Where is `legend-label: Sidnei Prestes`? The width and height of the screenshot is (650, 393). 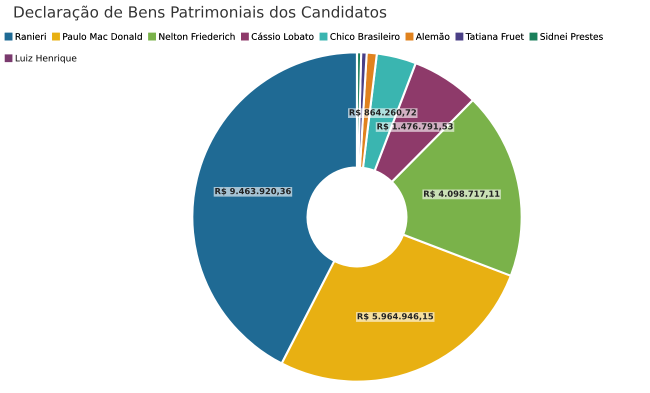 legend-label: Sidnei Prestes is located at coordinates (571, 36).